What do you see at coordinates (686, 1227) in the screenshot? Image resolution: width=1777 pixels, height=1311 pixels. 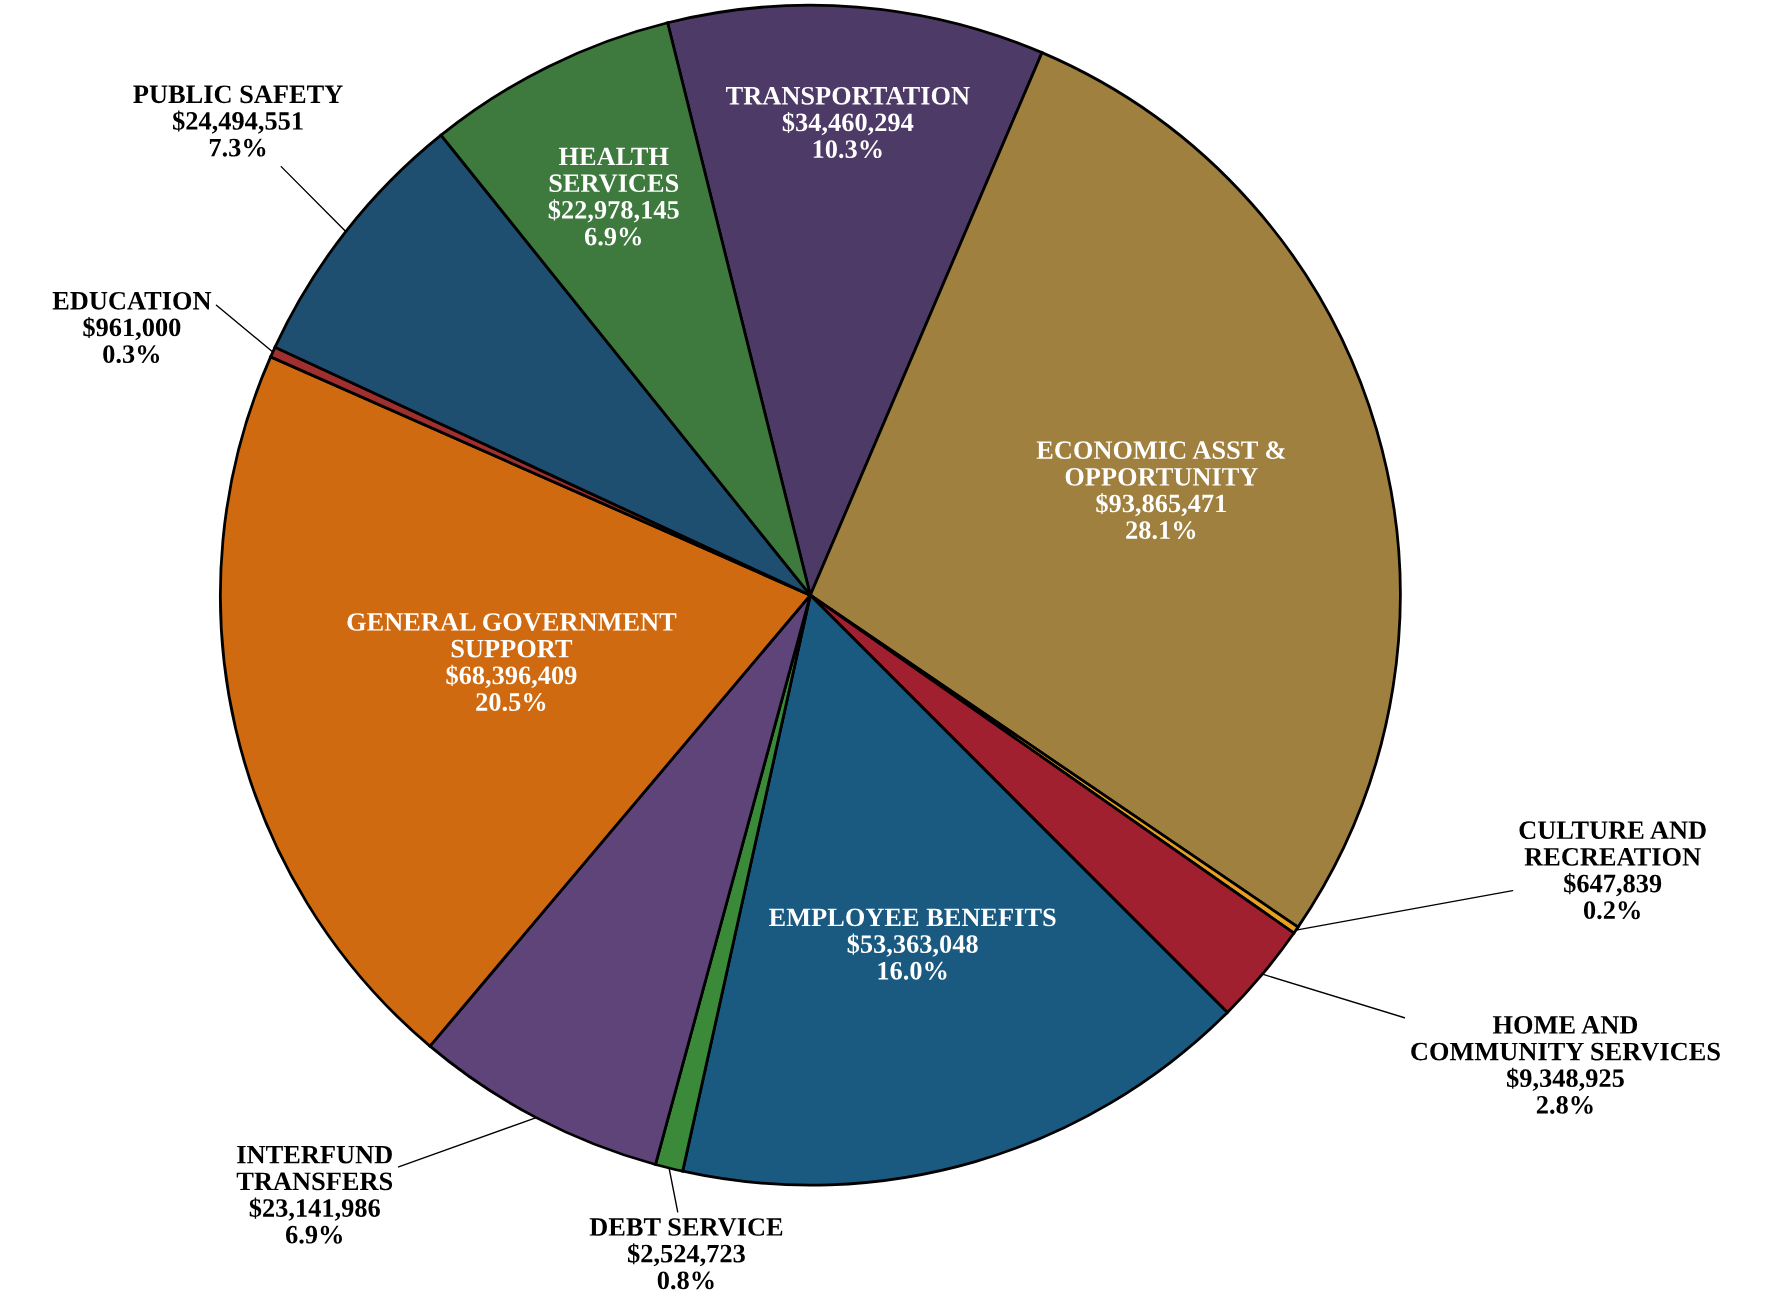 I see `slice-label: DEBT SERVICE` at bounding box center [686, 1227].